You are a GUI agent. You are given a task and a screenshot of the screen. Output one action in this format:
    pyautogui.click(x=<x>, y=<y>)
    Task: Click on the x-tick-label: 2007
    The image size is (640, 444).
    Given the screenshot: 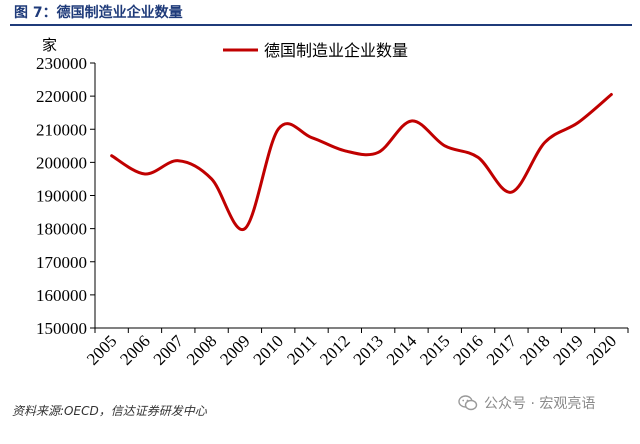 What is the action you would take?
    pyautogui.click(x=169, y=350)
    